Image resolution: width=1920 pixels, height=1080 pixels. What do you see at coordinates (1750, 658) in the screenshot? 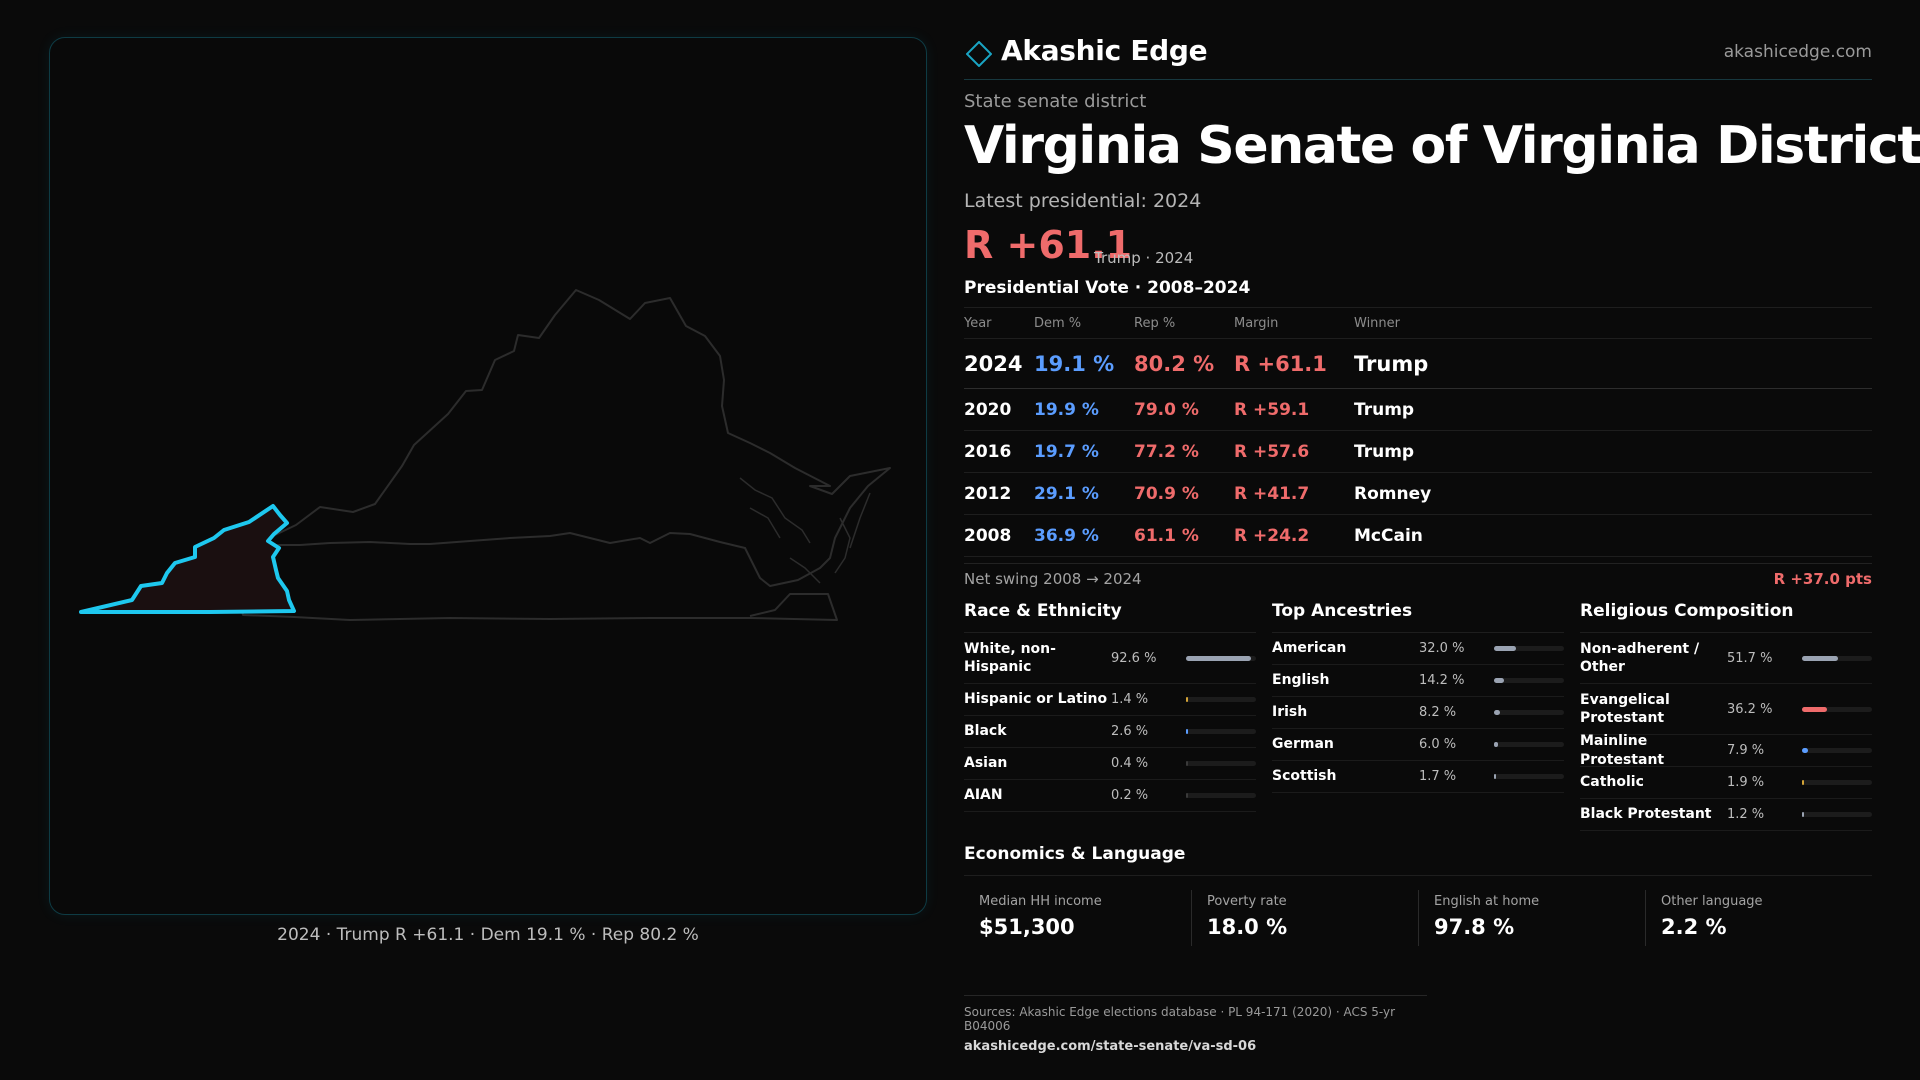
I see `demo-value: 51.7 %` at bounding box center [1750, 658].